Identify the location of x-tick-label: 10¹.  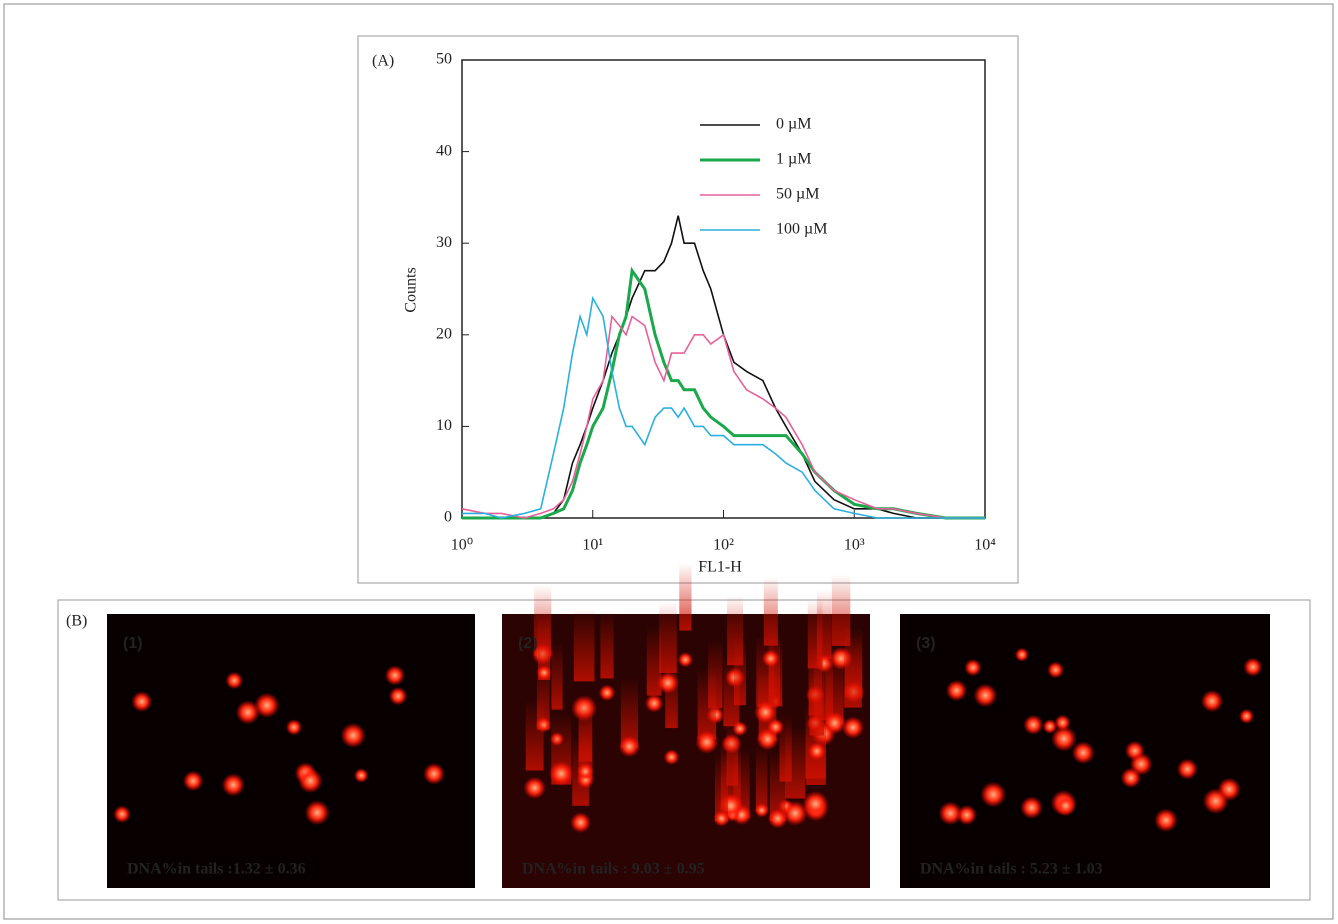
(592, 545).